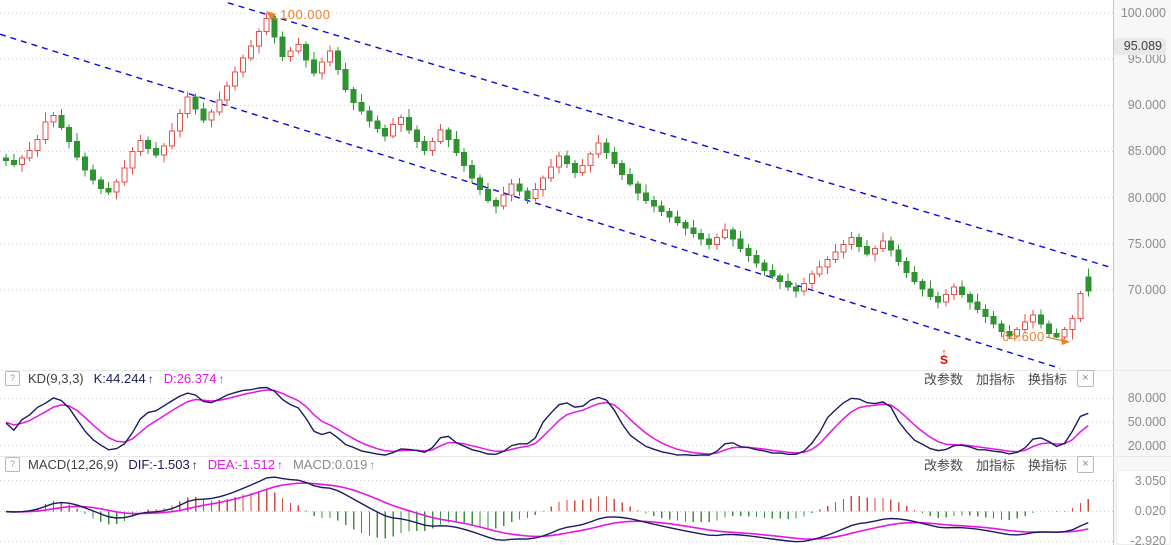  Describe the element at coordinates (1150, 511) in the screenshot. I see `axis-tick-label: 0.020` at that location.